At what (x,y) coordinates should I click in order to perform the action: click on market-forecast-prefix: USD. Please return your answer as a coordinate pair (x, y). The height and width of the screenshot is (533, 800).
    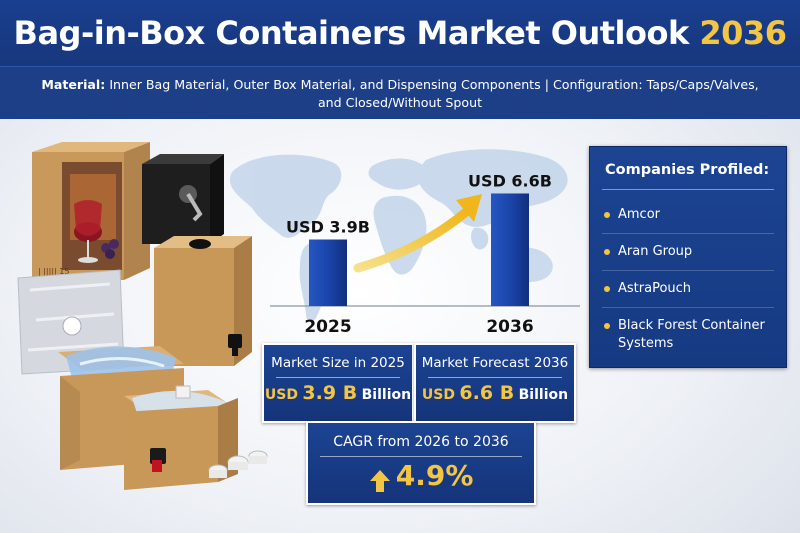
    Looking at the image, I should click on (438, 395).